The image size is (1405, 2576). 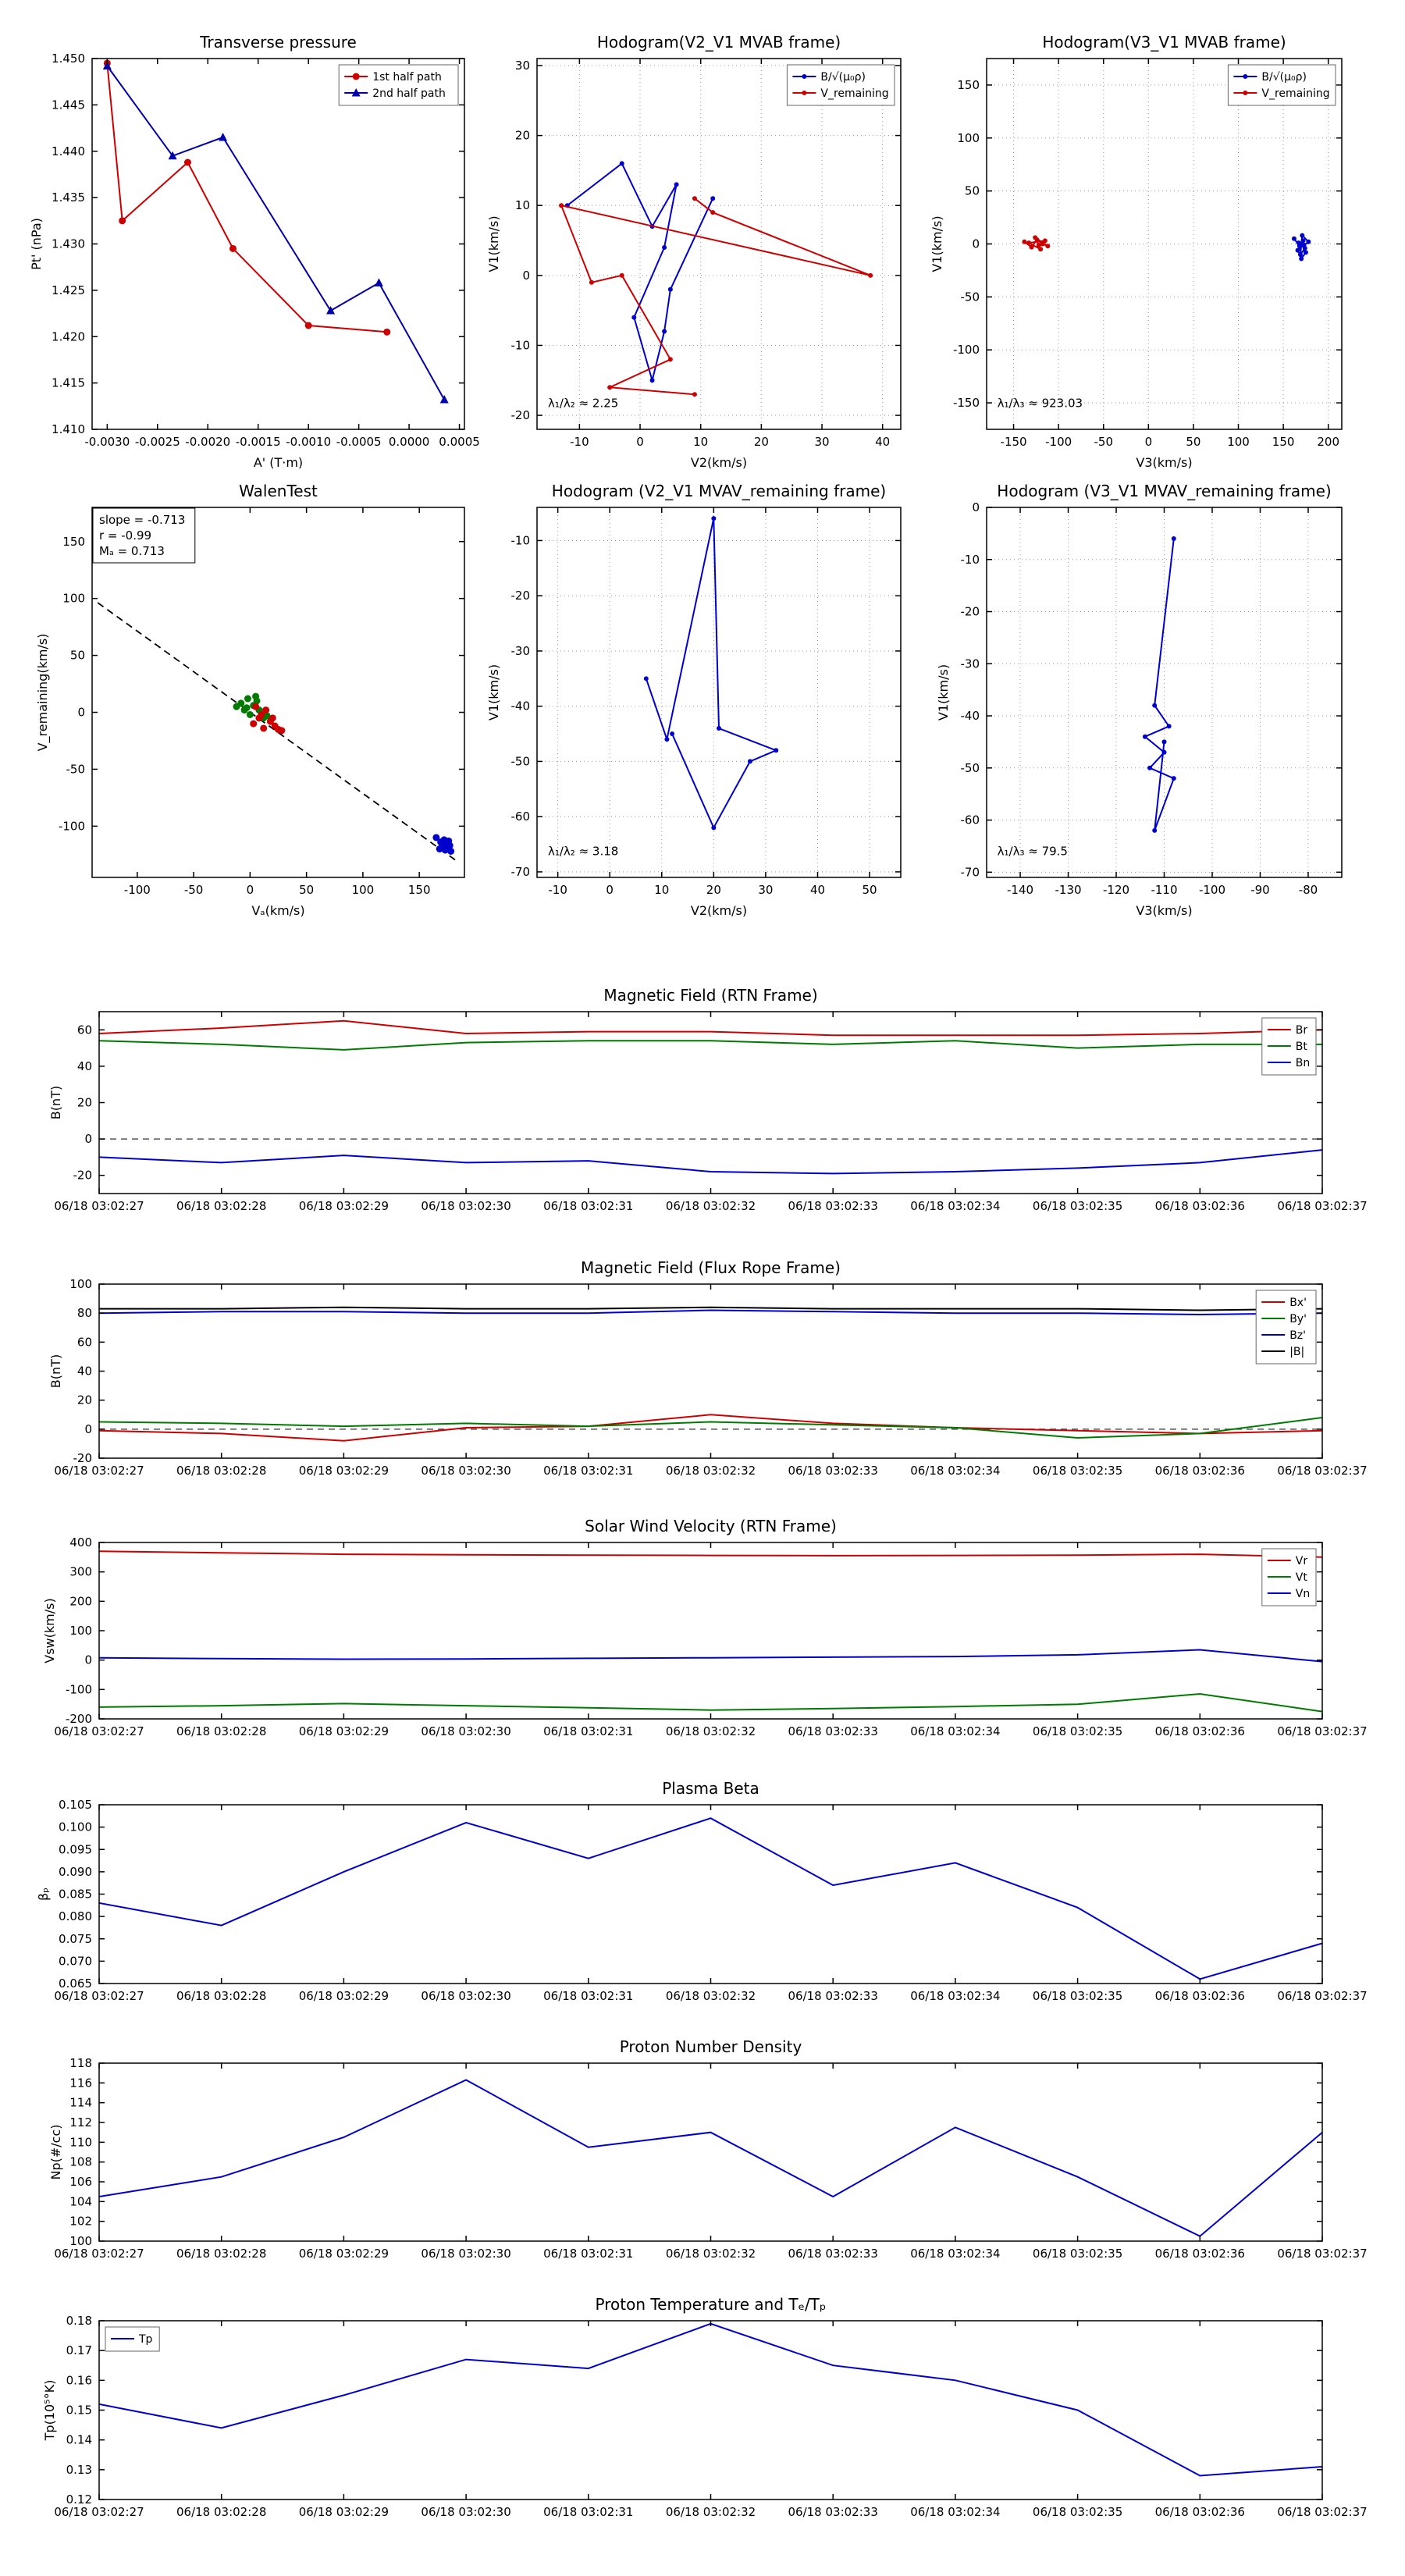 I want to click on svg-text: 116, so click(x=81, y=2083).